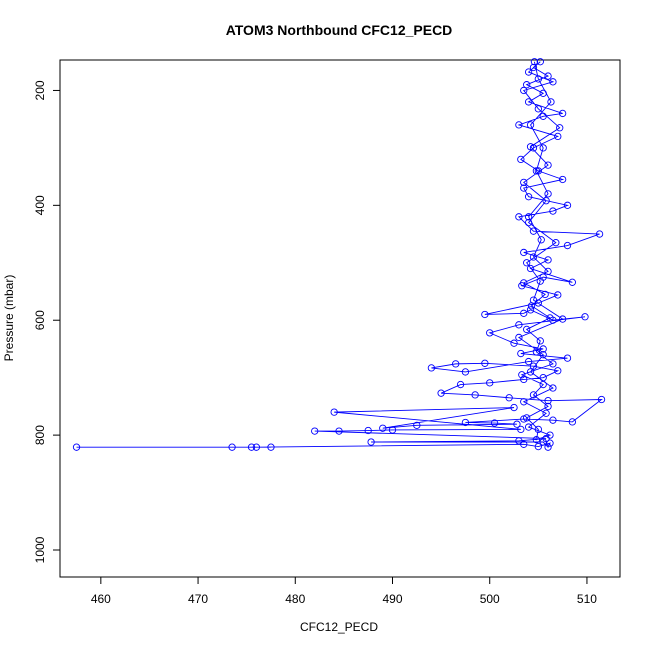 This screenshot has width=650, height=650. I want to click on y-tick-label: 400, so click(40, 205).